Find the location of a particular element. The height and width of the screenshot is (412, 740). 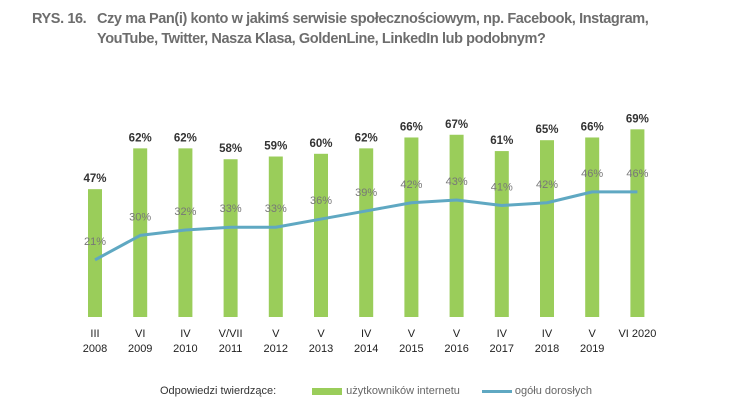

x-tick-label: 2018 is located at coordinates (547, 349).